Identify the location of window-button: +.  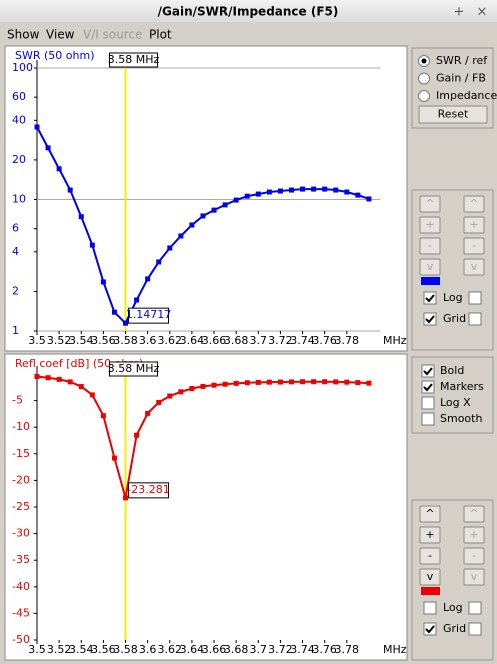
(459, 12).